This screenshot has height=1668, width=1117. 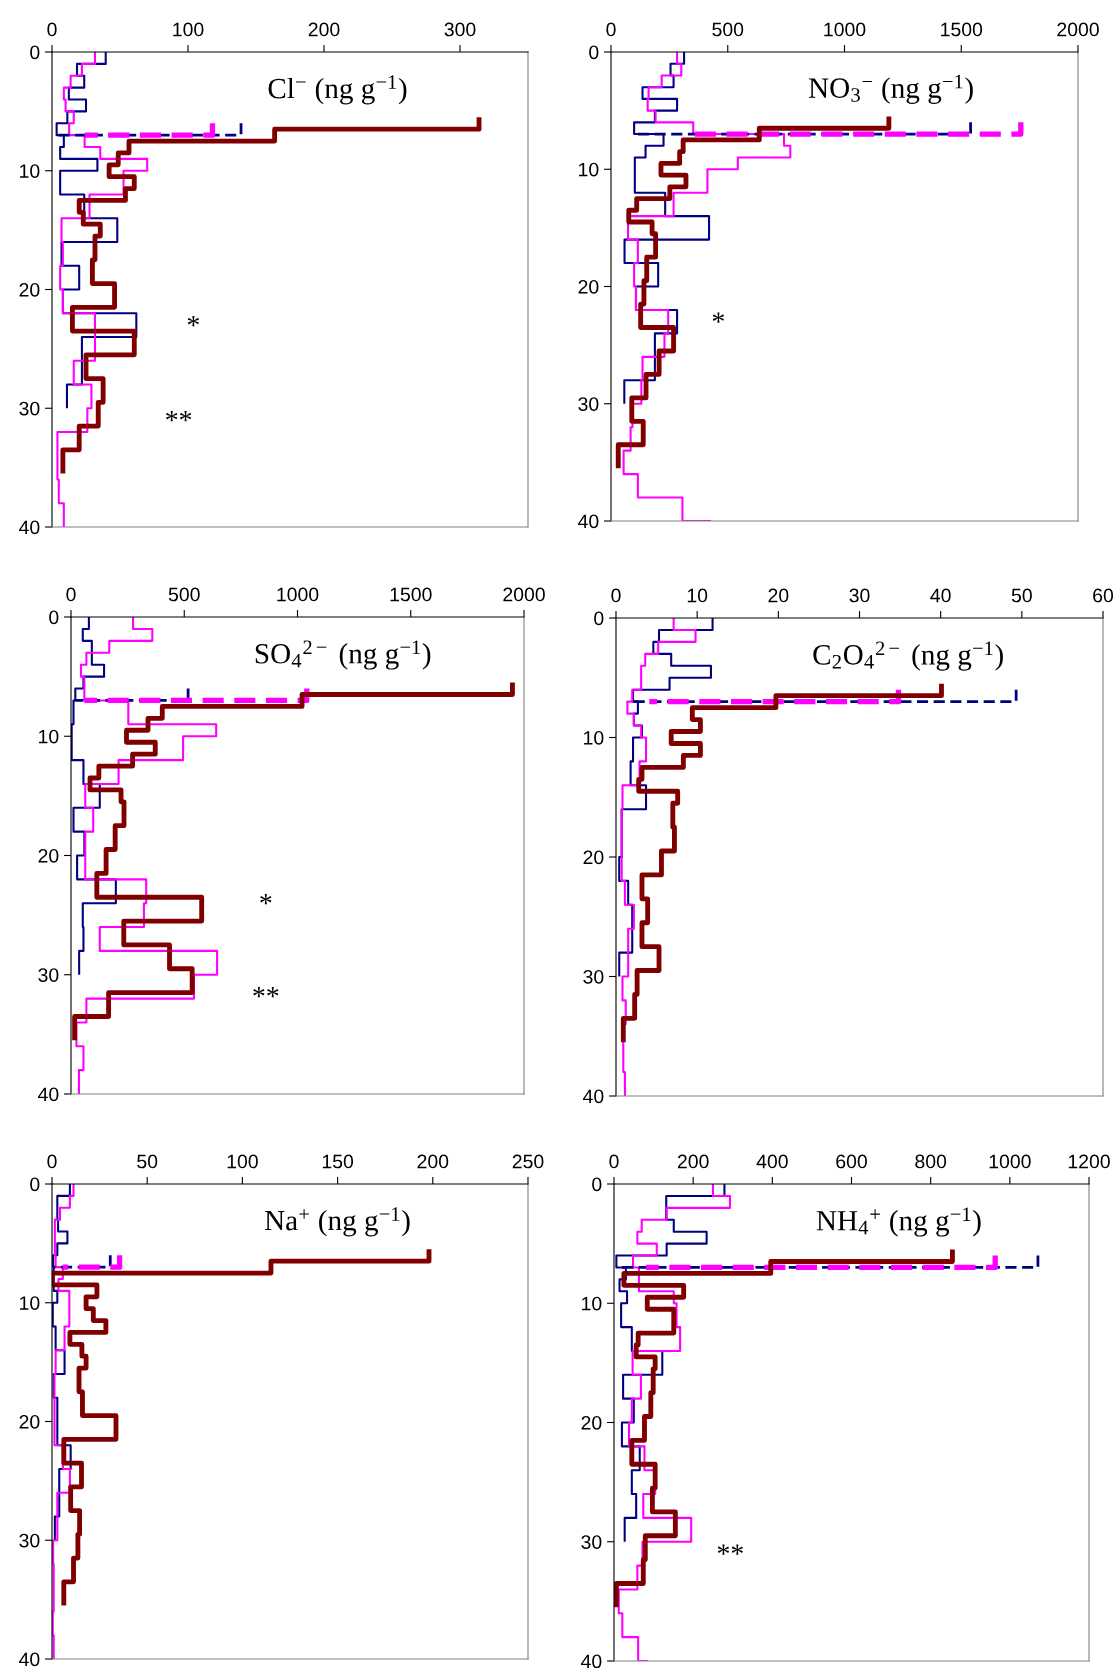 What do you see at coordinates (931, 1161) in the screenshot?
I see `x-tick-label: 800` at bounding box center [931, 1161].